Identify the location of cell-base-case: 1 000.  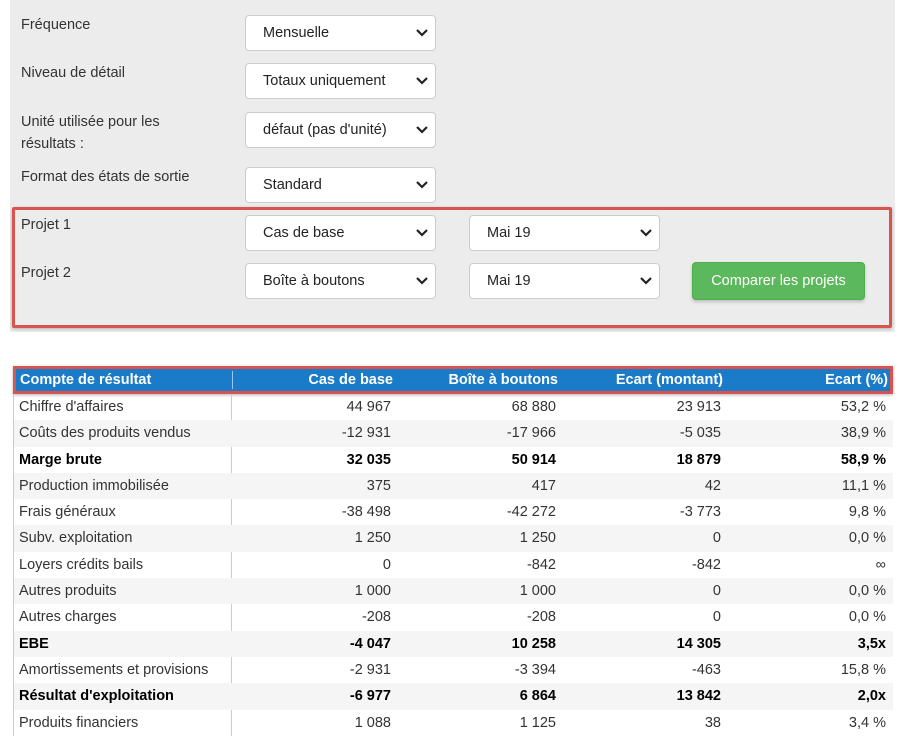
(372, 591).